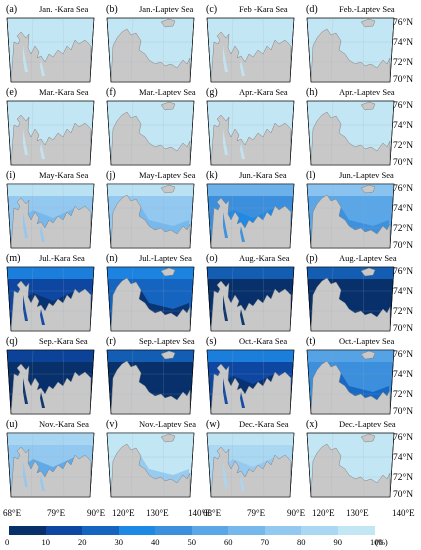  What do you see at coordinates (403, 146) in the screenshot?
I see `latitude-label: 72°N` at bounding box center [403, 146].